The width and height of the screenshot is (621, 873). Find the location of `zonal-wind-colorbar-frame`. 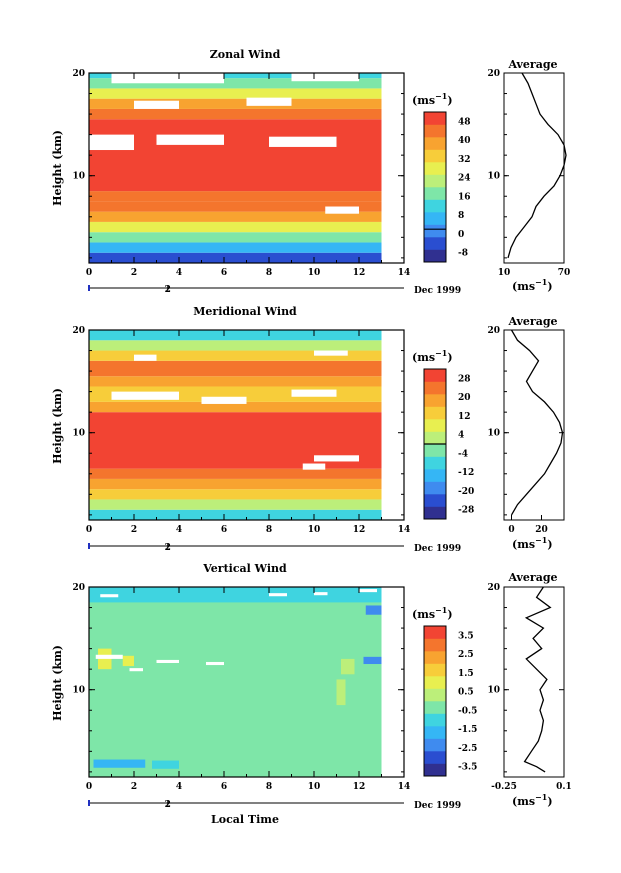

zonal-wind-colorbar-frame is located at coordinates (435, 187).